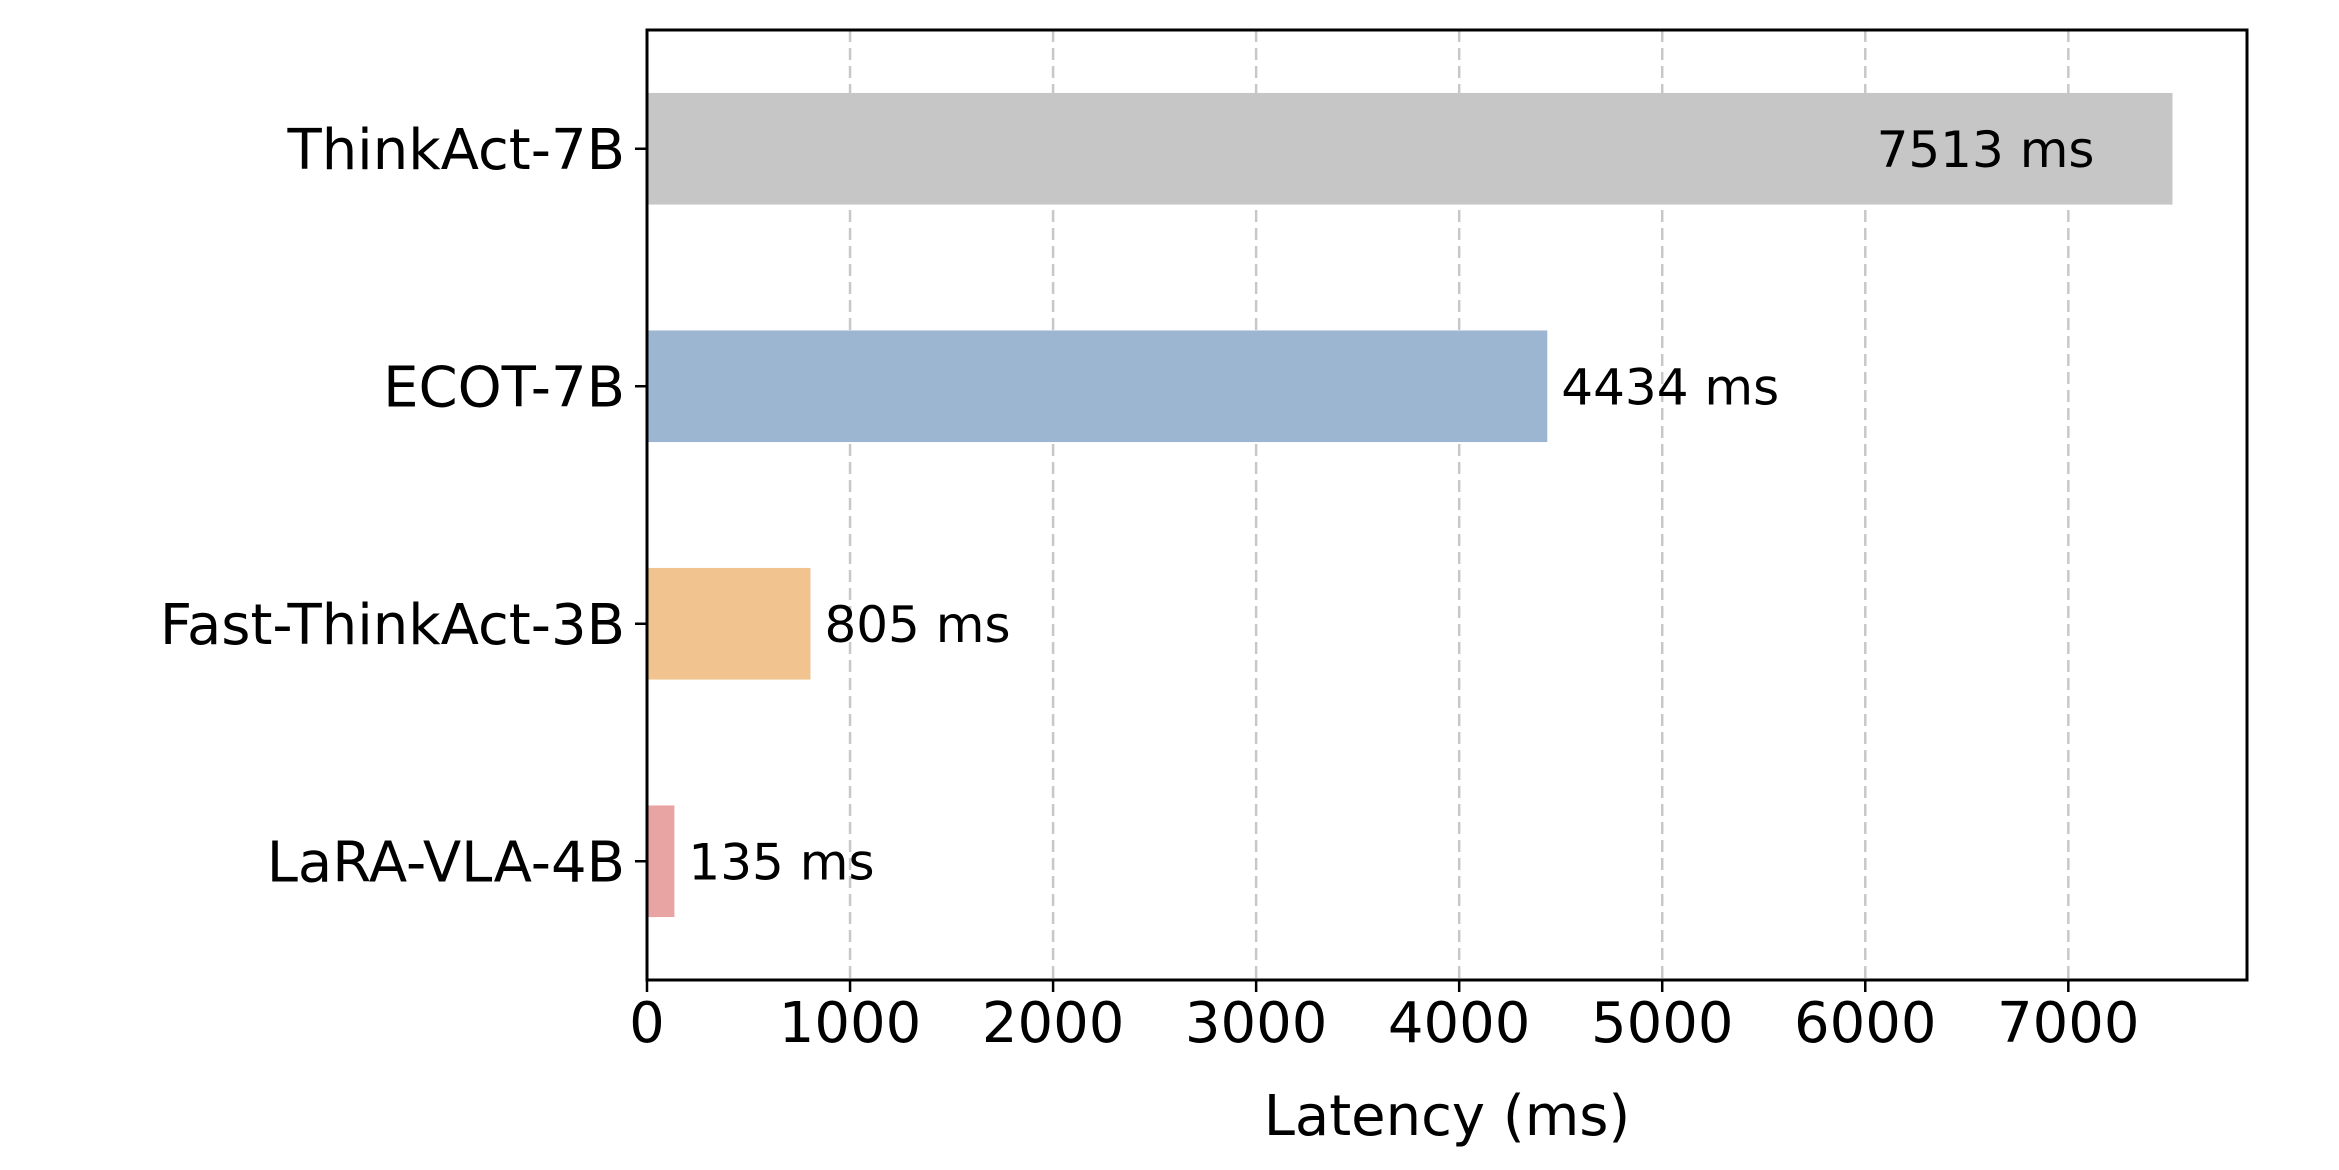 The width and height of the screenshot is (2339, 1170). I want to click on x-tick-label: 5000, so click(1662, 1023).